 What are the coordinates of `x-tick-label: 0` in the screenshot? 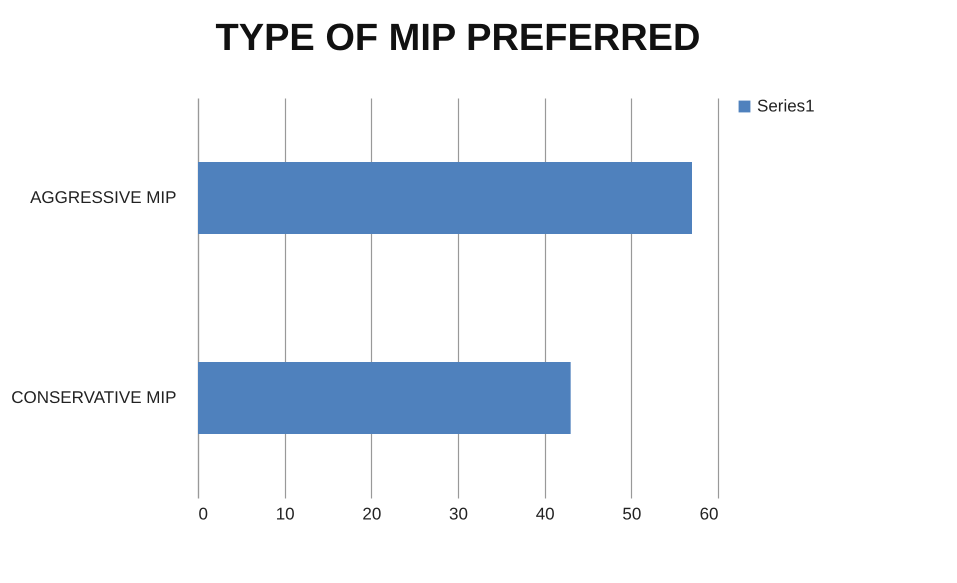 It's located at (203, 514).